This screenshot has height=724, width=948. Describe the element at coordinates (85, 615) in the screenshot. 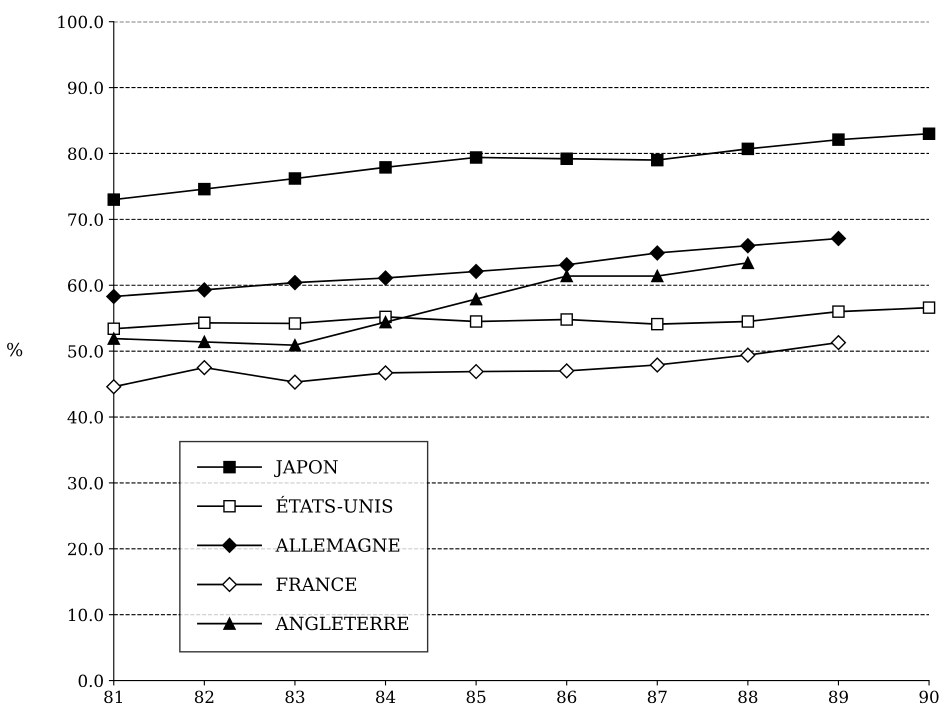

I see `y-tick-label: 10.0` at that location.